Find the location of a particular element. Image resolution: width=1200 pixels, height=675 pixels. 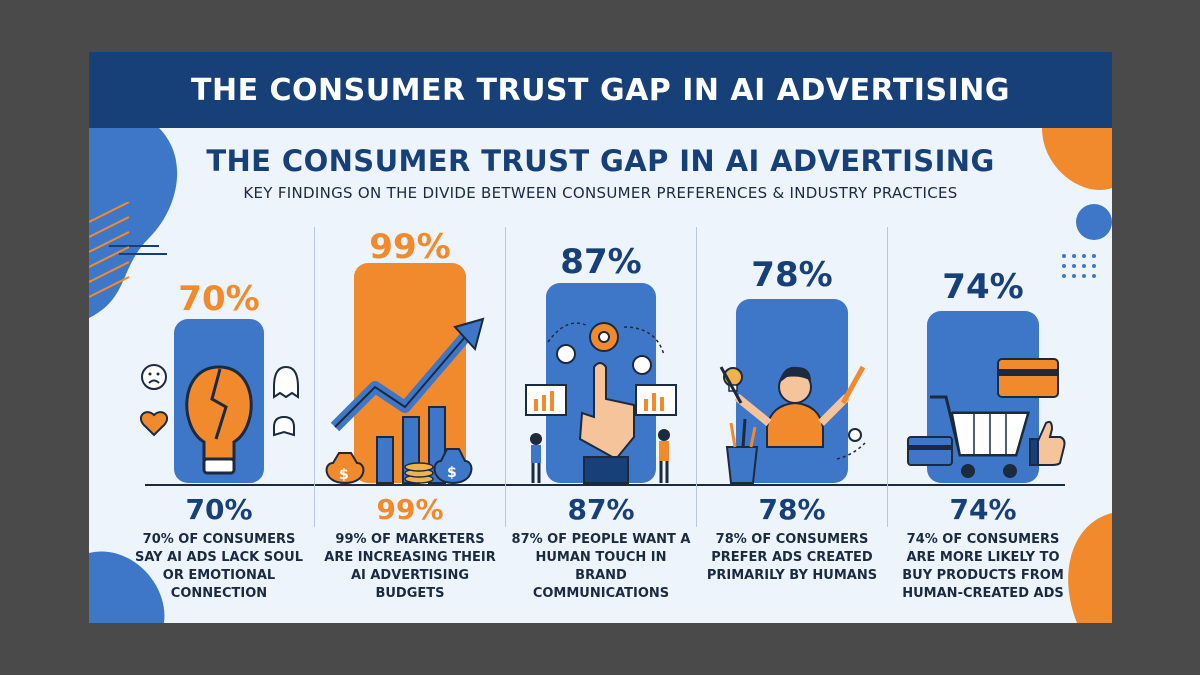

stat-percentage-bottom: 87% is located at coordinates (601, 509).